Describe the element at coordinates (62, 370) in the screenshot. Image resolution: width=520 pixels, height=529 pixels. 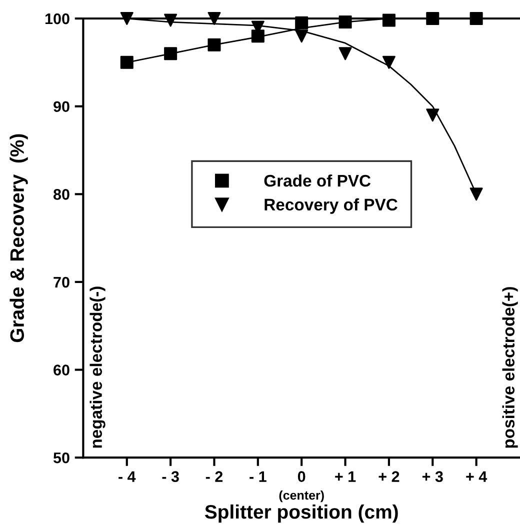
I see `y-tick-label: 60` at that location.